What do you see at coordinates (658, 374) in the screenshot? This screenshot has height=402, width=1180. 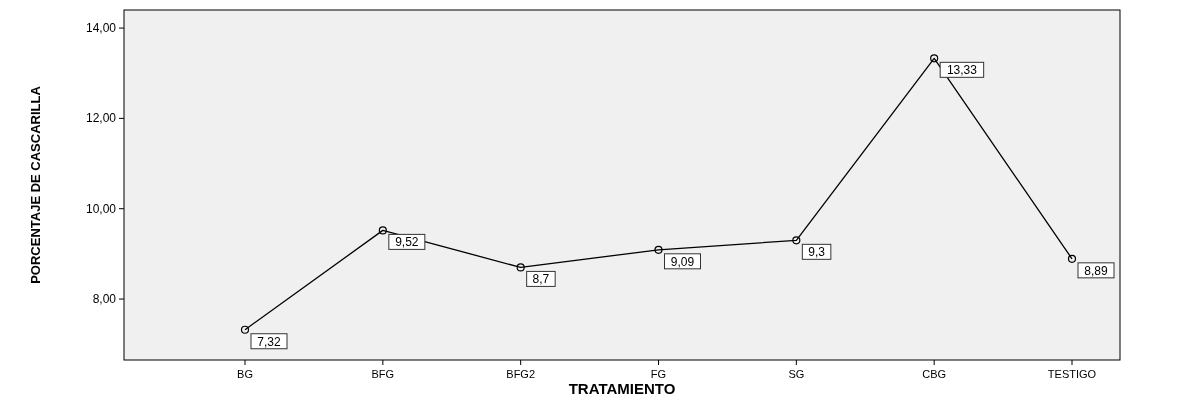 I see `x-tick-label: FG` at bounding box center [658, 374].